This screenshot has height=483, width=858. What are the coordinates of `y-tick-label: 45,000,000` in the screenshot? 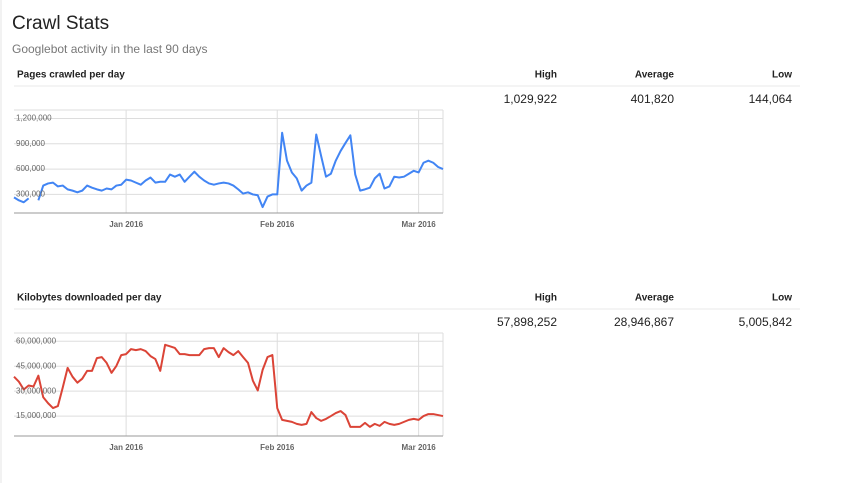 It's located at (36, 365).